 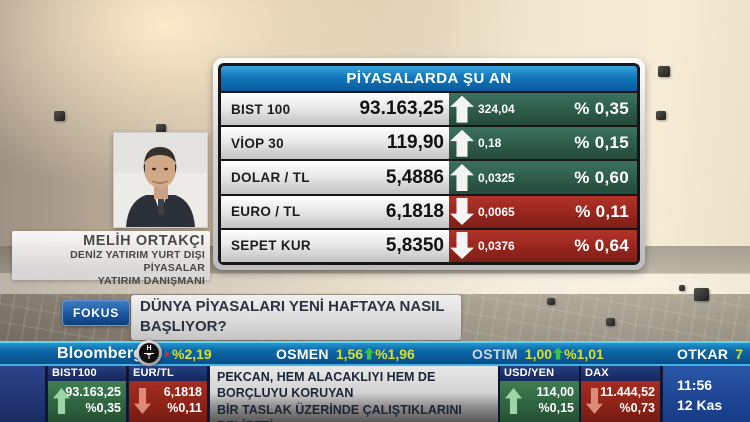 I want to click on instrument-label: DOLAR / TL, so click(x=270, y=177).